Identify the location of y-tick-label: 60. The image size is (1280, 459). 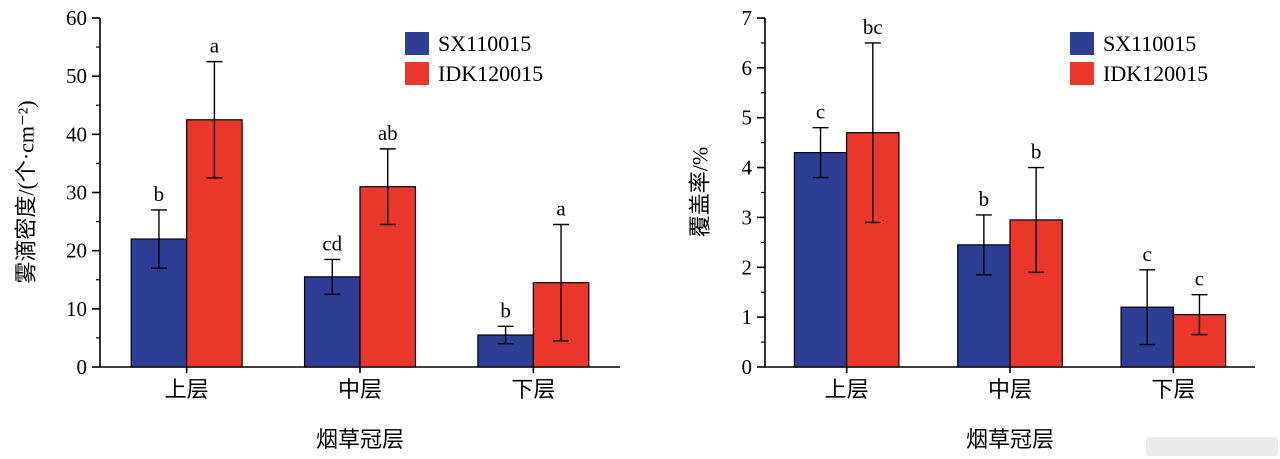
(76, 18).